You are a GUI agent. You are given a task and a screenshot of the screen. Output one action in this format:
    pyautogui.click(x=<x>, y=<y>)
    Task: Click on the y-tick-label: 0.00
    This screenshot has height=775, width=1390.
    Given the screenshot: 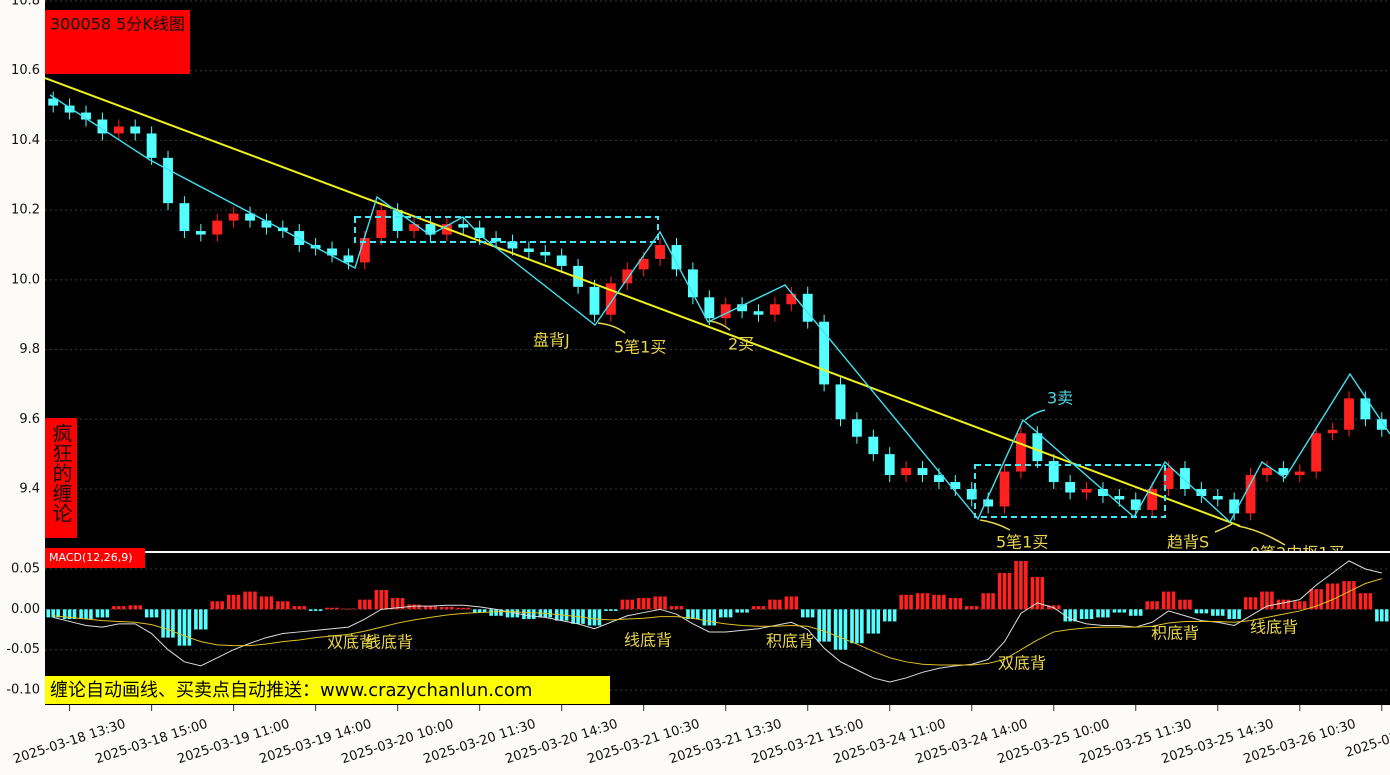 What is the action you would take?
    pyautogui.click(x=25, y=609)
    